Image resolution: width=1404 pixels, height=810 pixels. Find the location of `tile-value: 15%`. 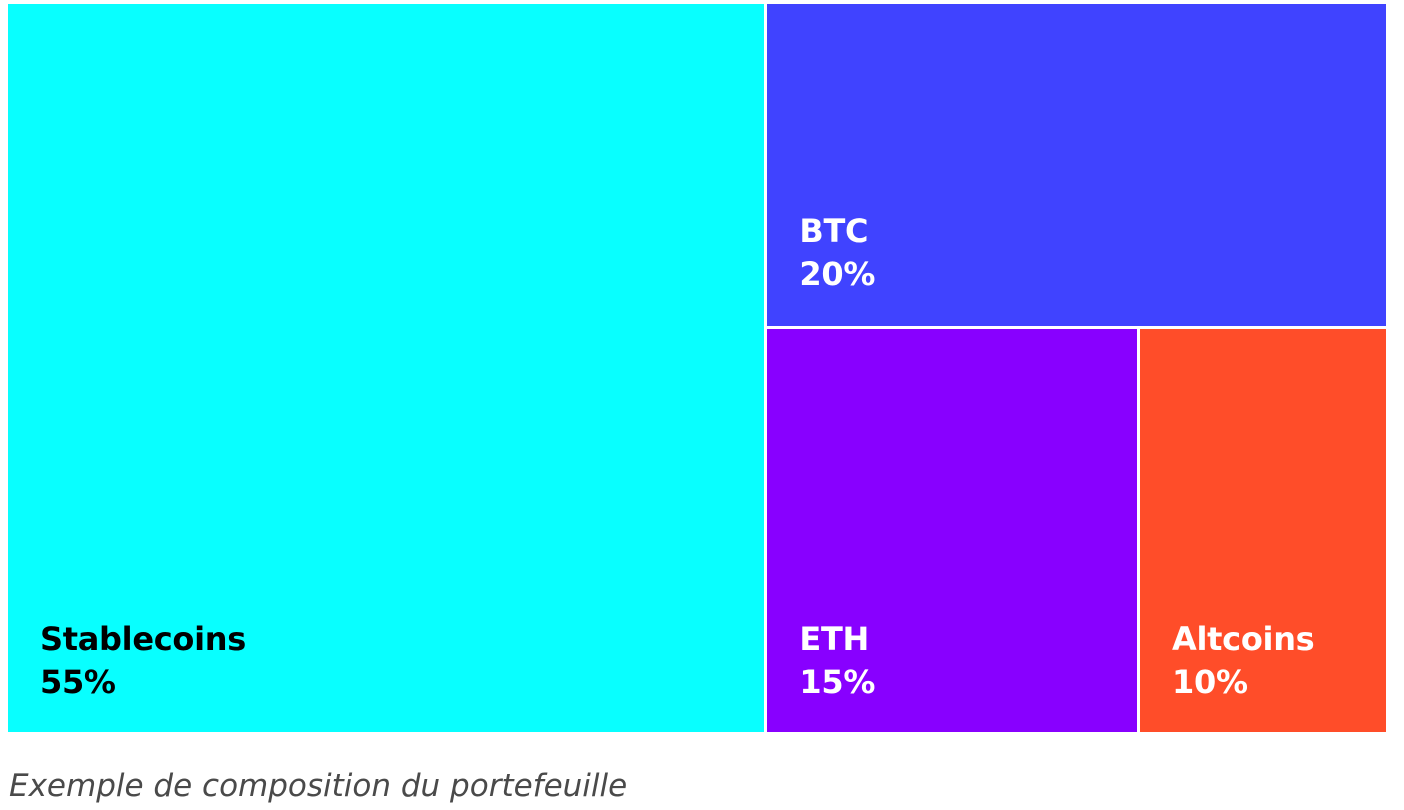

tile-value: 15% is located at coordinates (837, 681).